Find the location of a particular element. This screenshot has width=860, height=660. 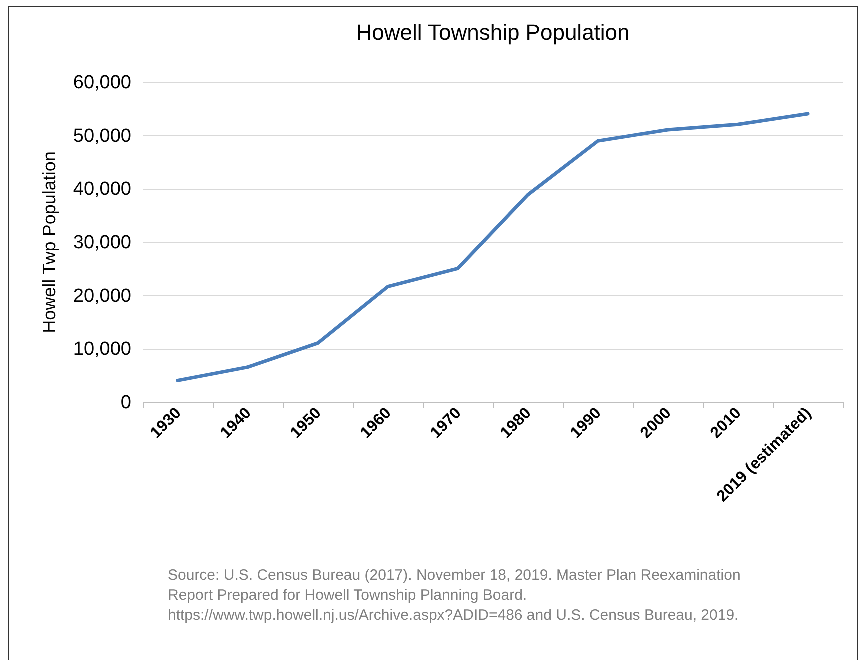

y-tick-label: 60,000 is located at coordinates (102, 83).